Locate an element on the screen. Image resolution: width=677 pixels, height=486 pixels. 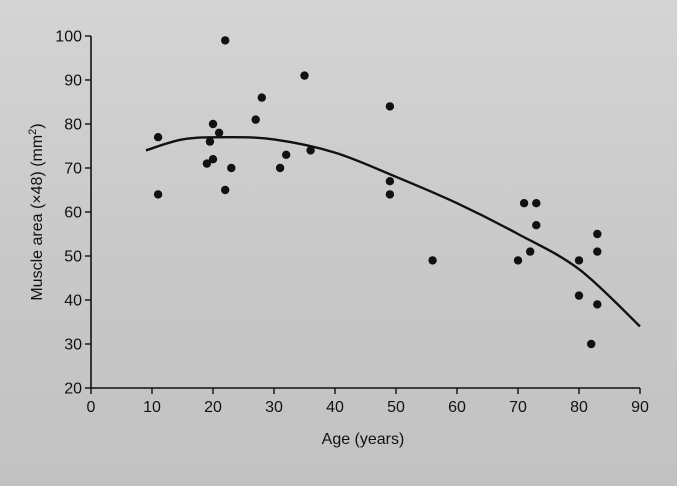
y-axis-title: Muscle area (×48) (mm2) is located at coordinates (36, 211).